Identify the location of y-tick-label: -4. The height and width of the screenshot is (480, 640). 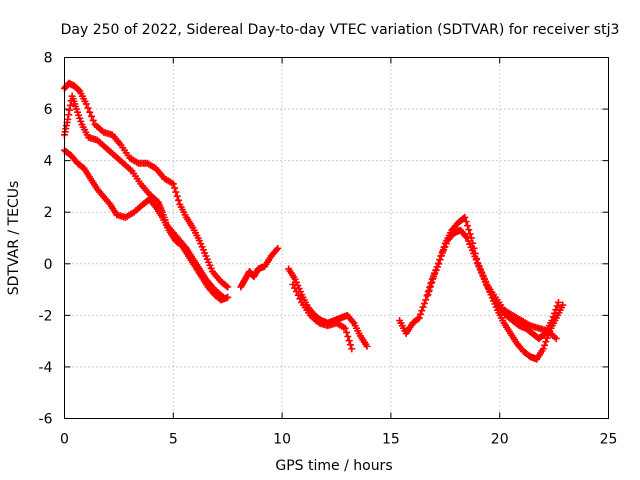
(46, 368).